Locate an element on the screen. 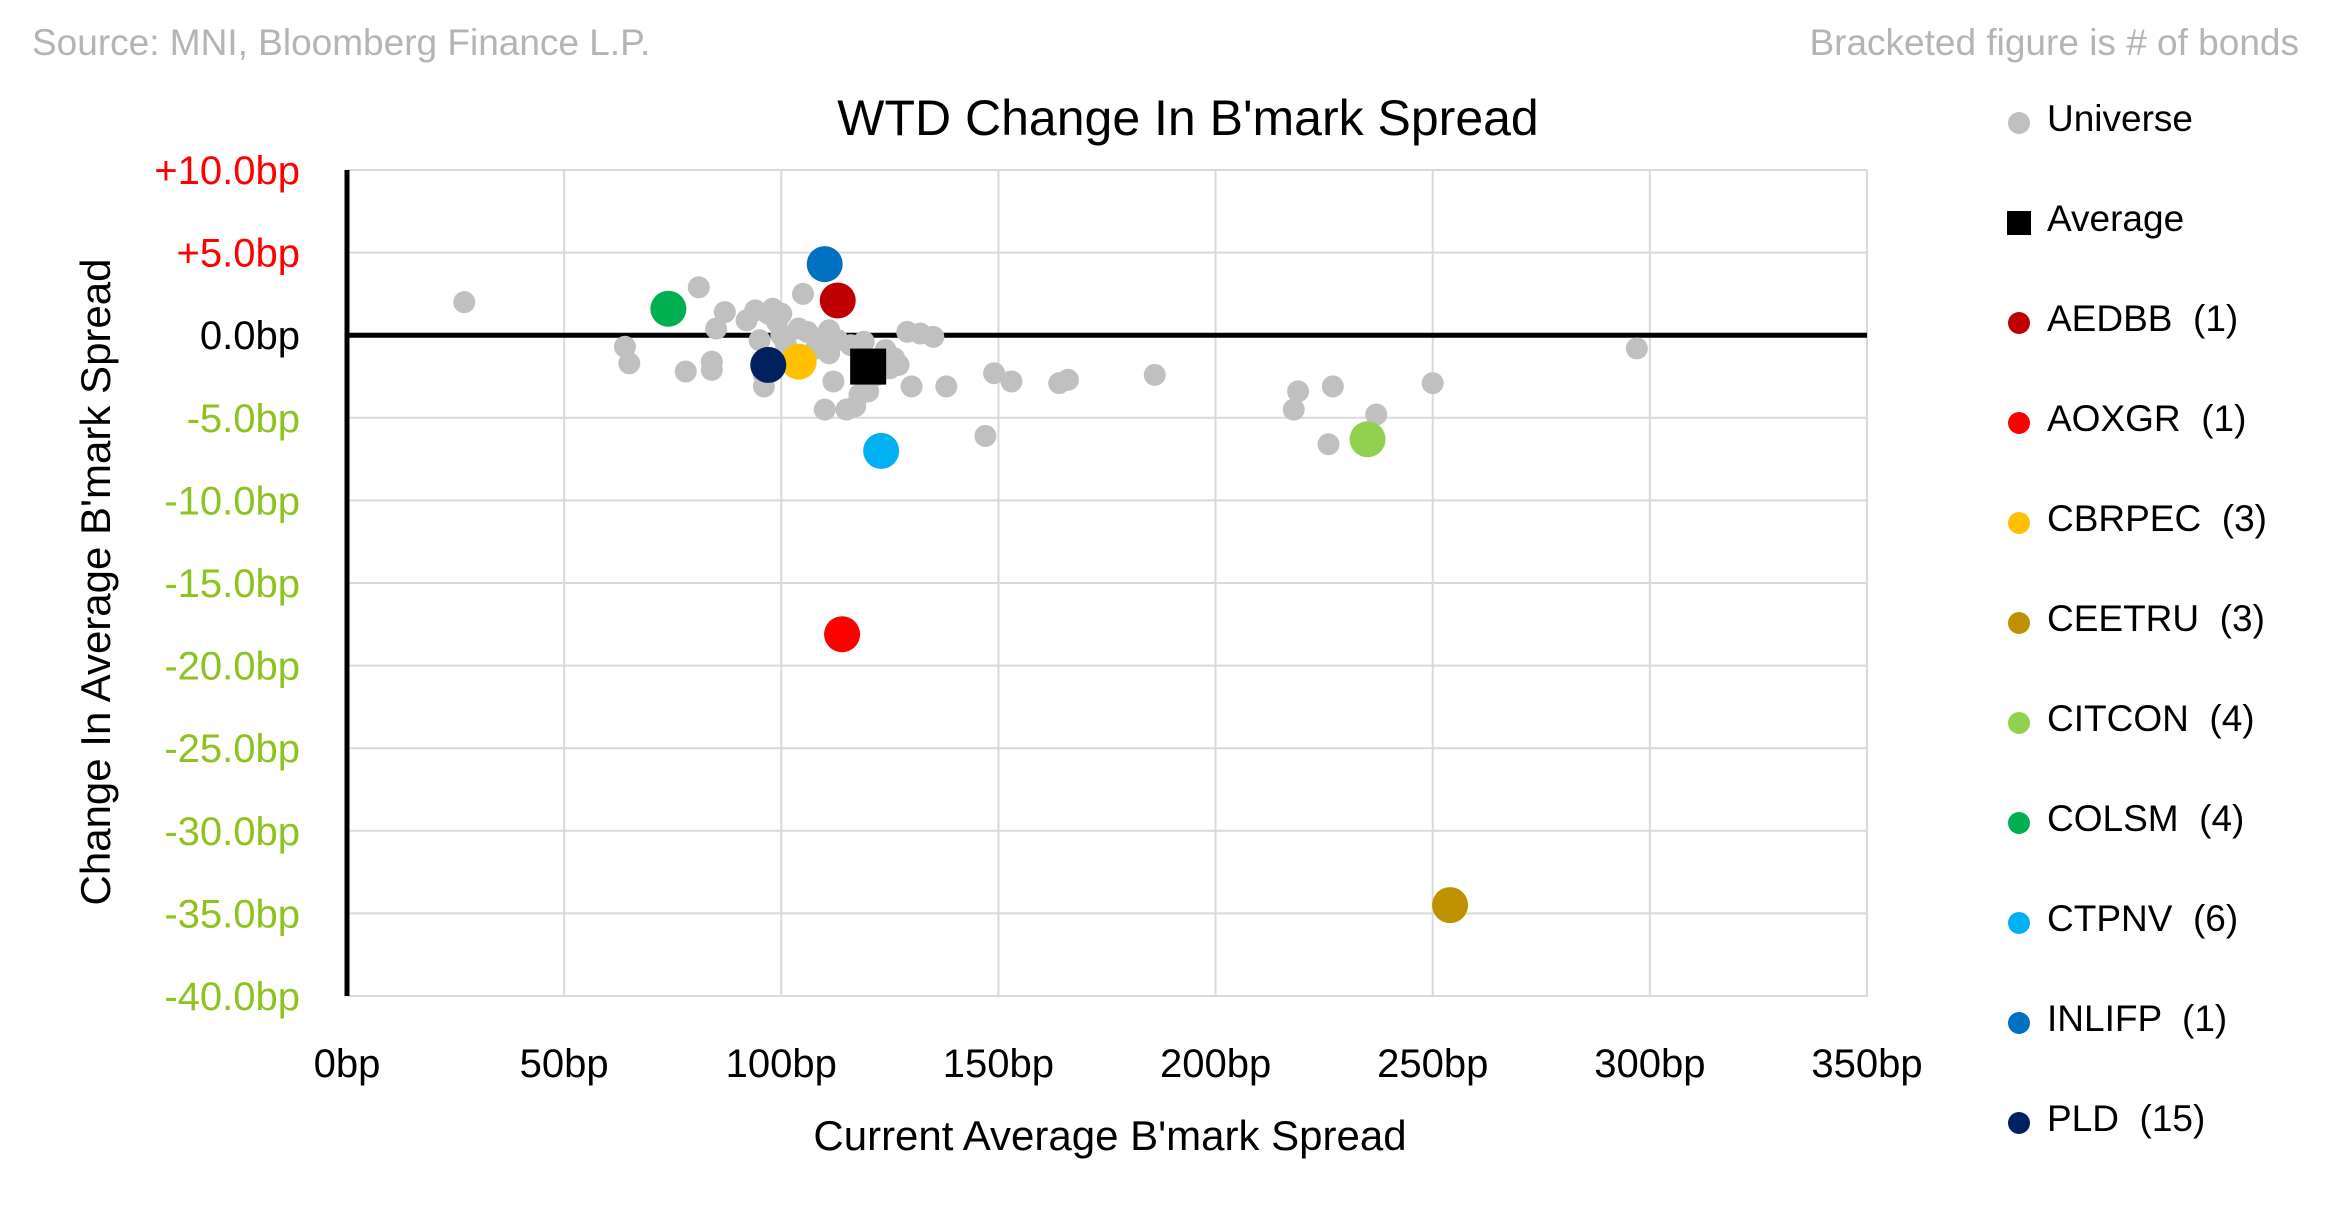 The height and width of the screenshot is (1219, 2325). y-tick-label: -15.0bp is located at coordinates (232, 584).